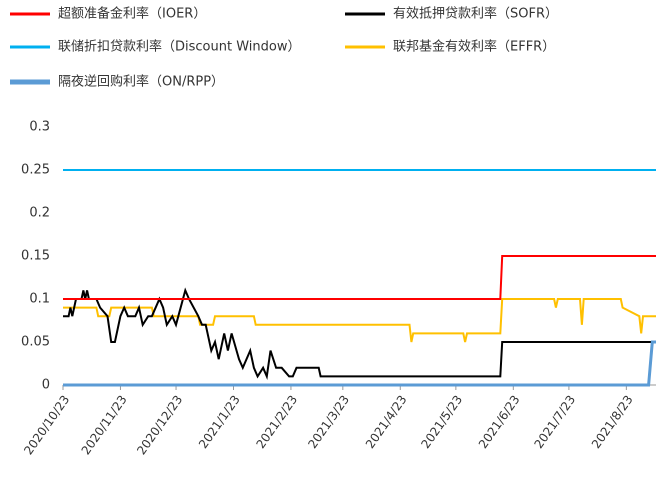 Image resolution: width=656 pixels, height=478 pixels. I want to click on y-tick-label: 0, so click(46, 385).